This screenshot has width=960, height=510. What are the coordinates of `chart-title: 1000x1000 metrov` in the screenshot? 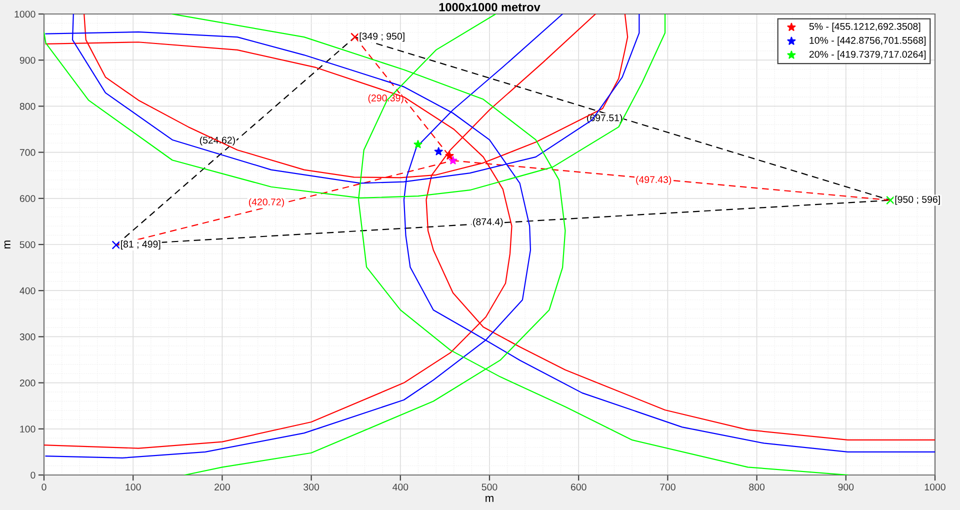 It's located at (489, 7).